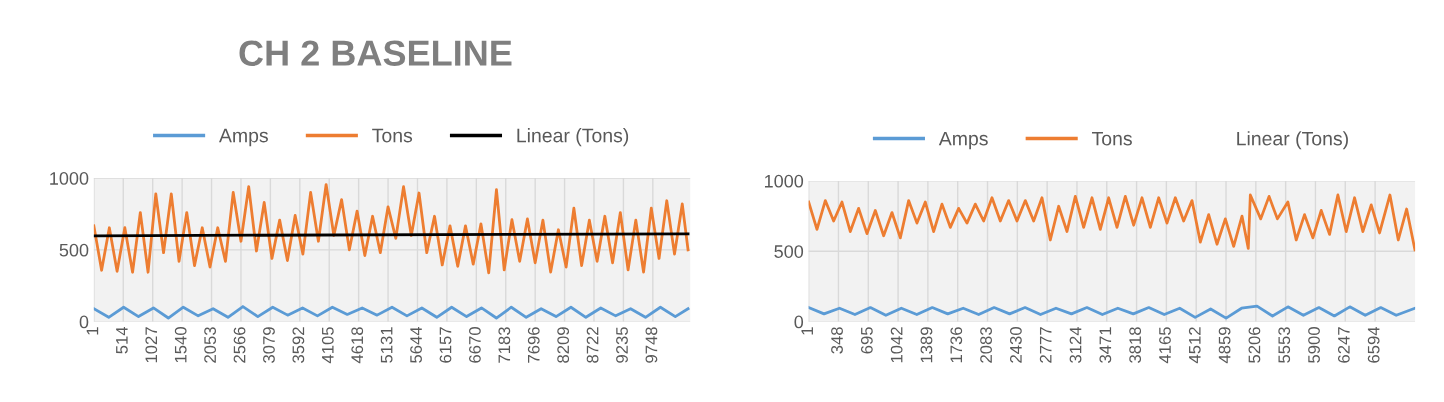 This screenshot has height=402, width=1444. I want to click on x-tick-label: 9235, so click(622, 345).